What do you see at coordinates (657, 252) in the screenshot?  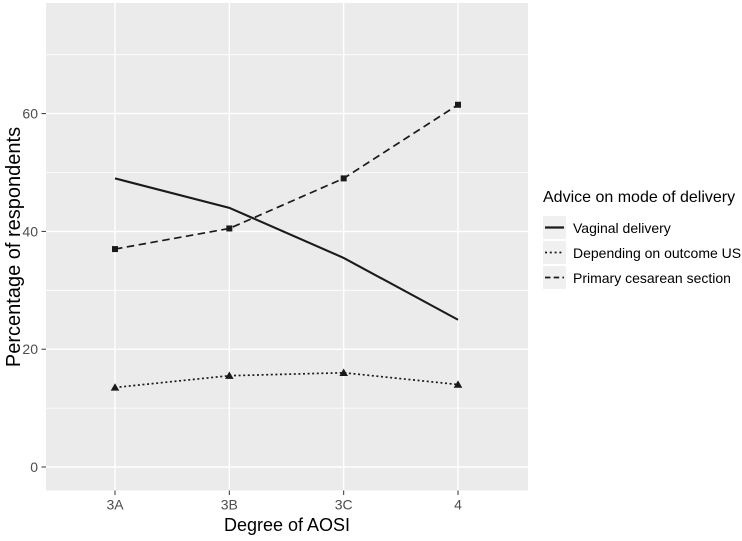 I see `legend-item-label: Depending on outcome US` at bounding box center [657, 252].